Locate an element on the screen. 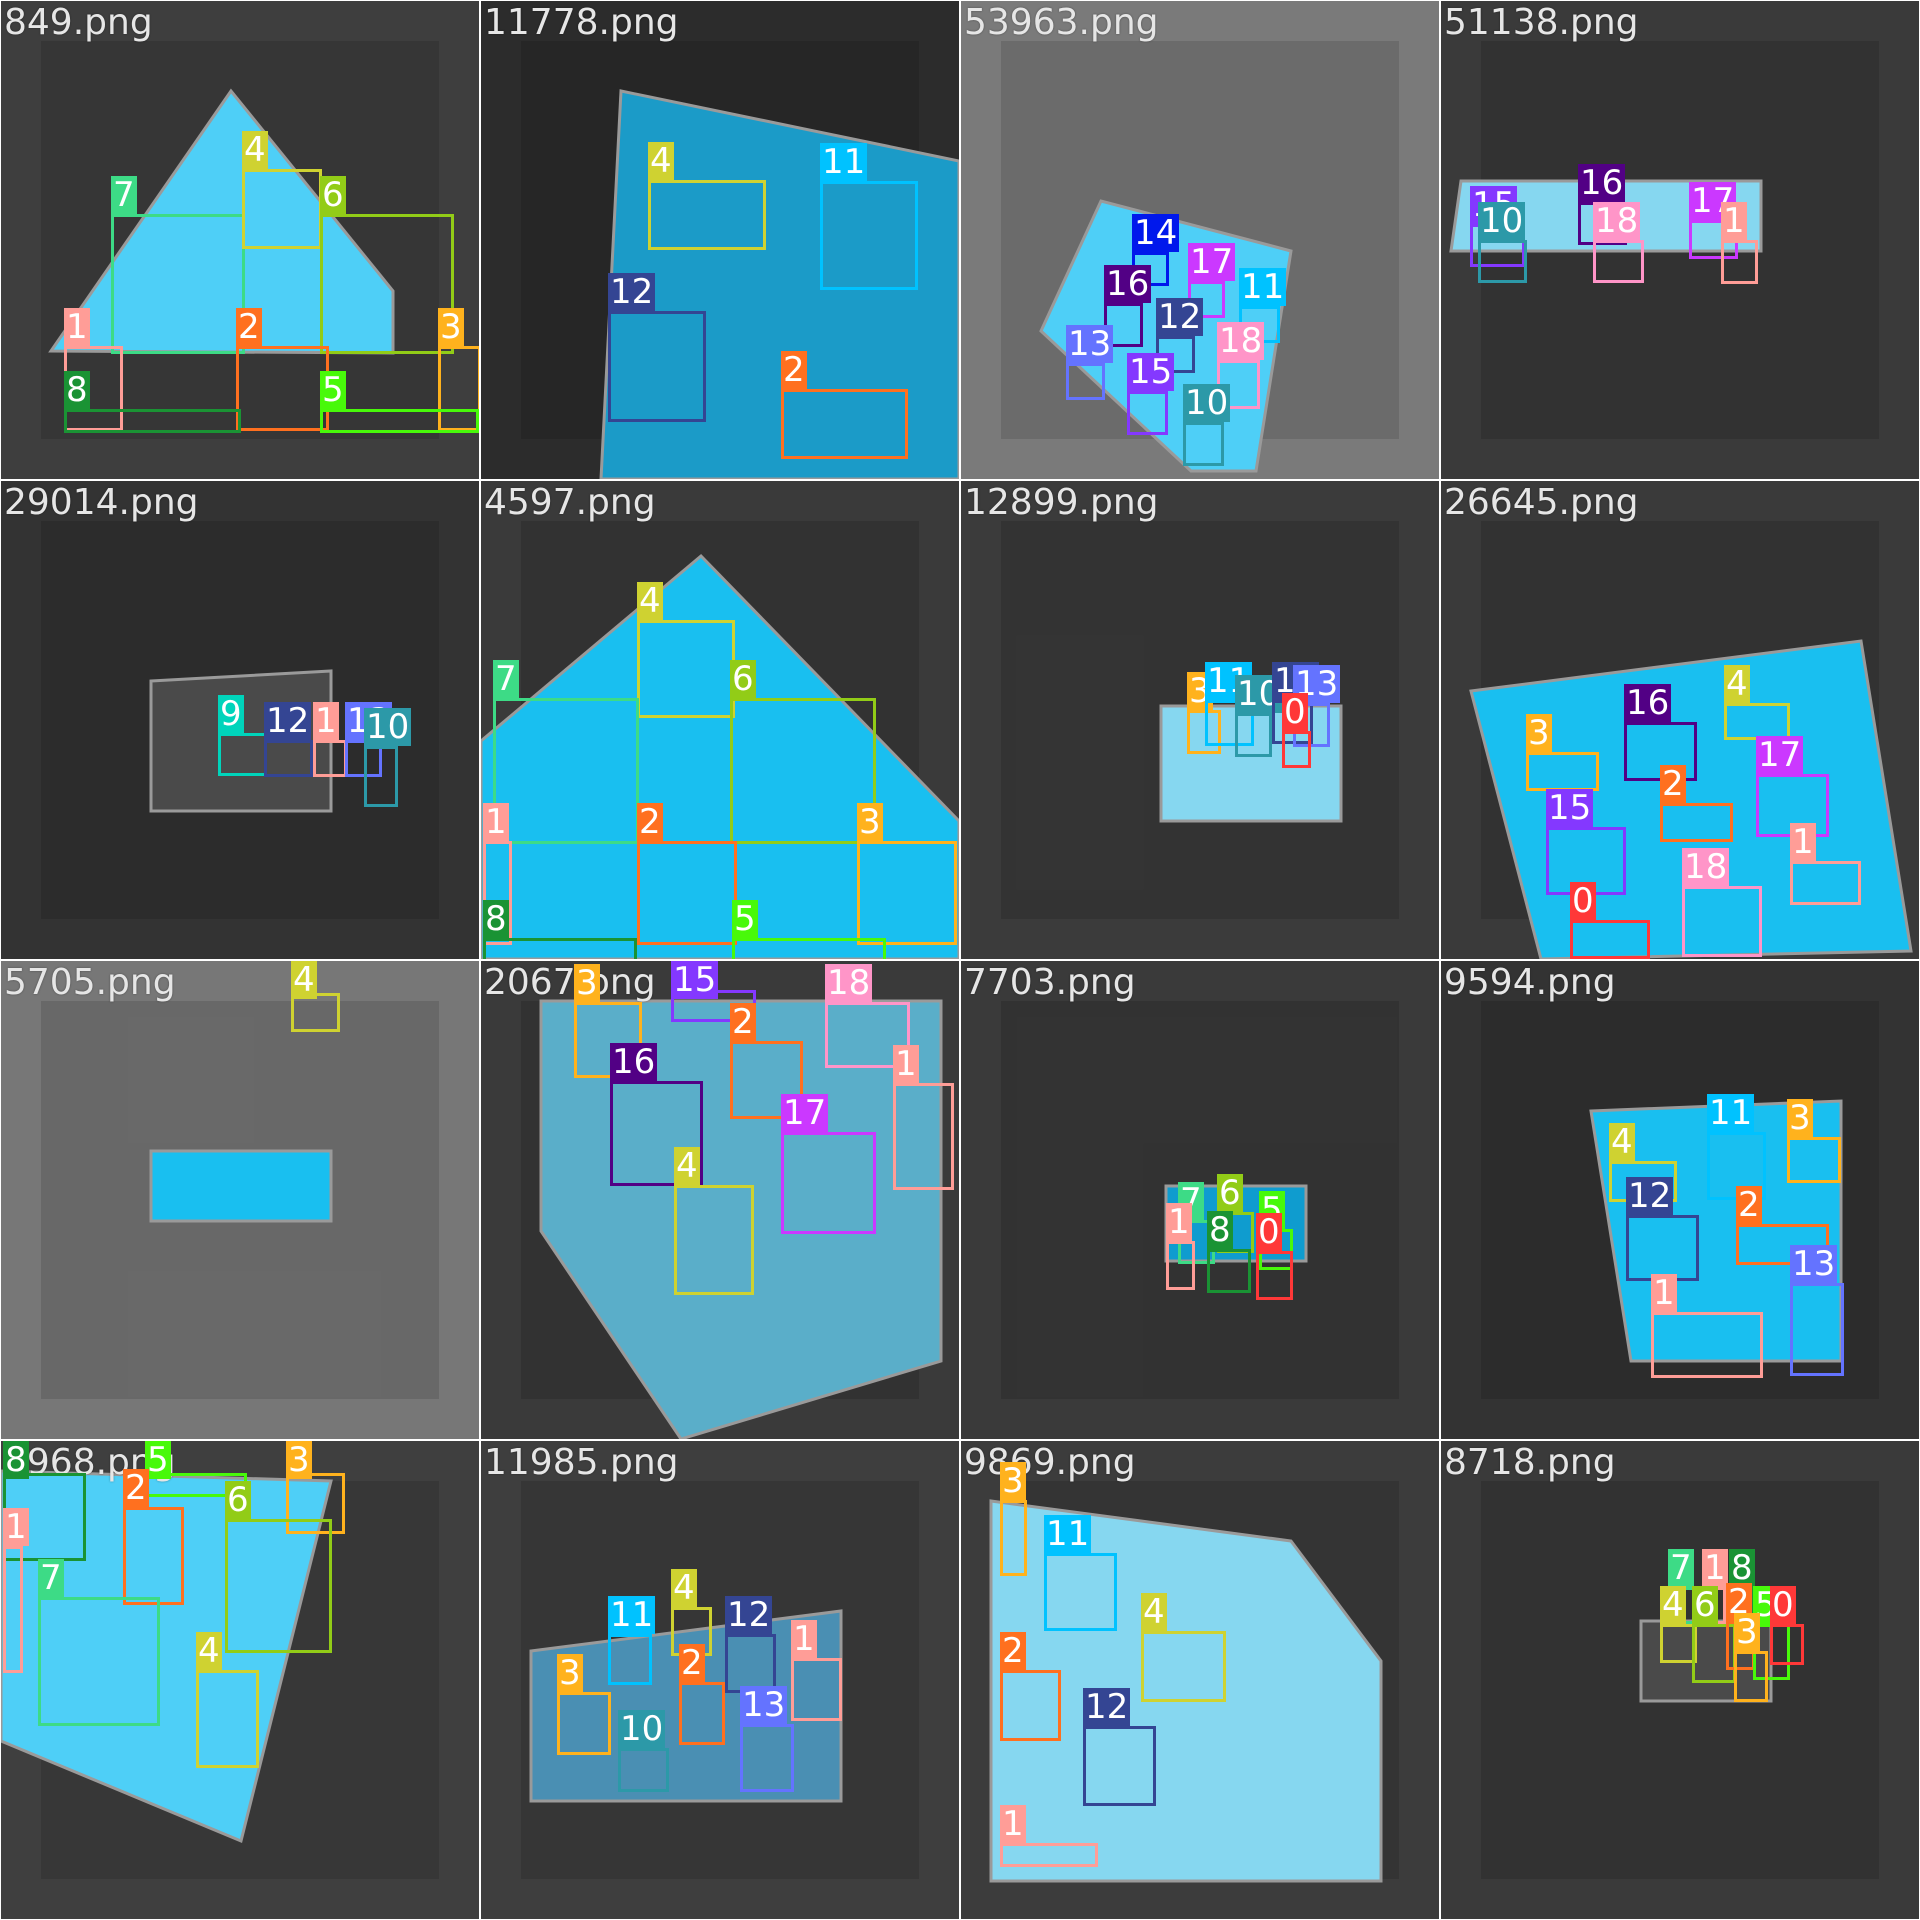 This screenshot has width=1920, height=1920. result-tile: 11985.png 4 11 12 1 3 2 10 13 is located at coordinates (720, 1680).